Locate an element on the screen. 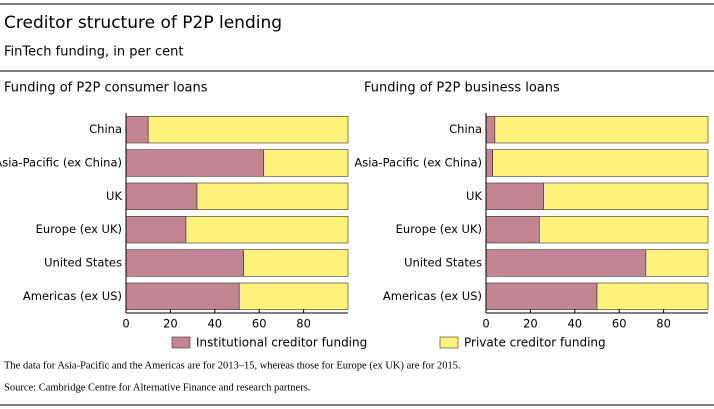 This screenshot has height=409, width=714. legend-label: Institutional creditor funding is located at coordinates (281, 343).